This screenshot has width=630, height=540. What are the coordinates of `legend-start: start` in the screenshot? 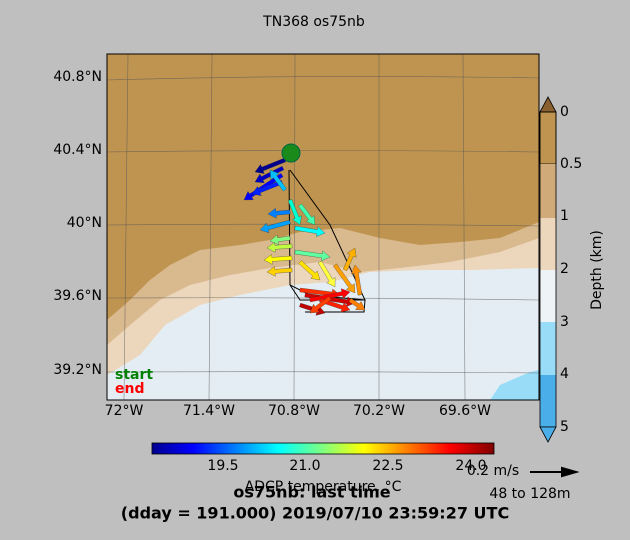 It's located at (134, 375).